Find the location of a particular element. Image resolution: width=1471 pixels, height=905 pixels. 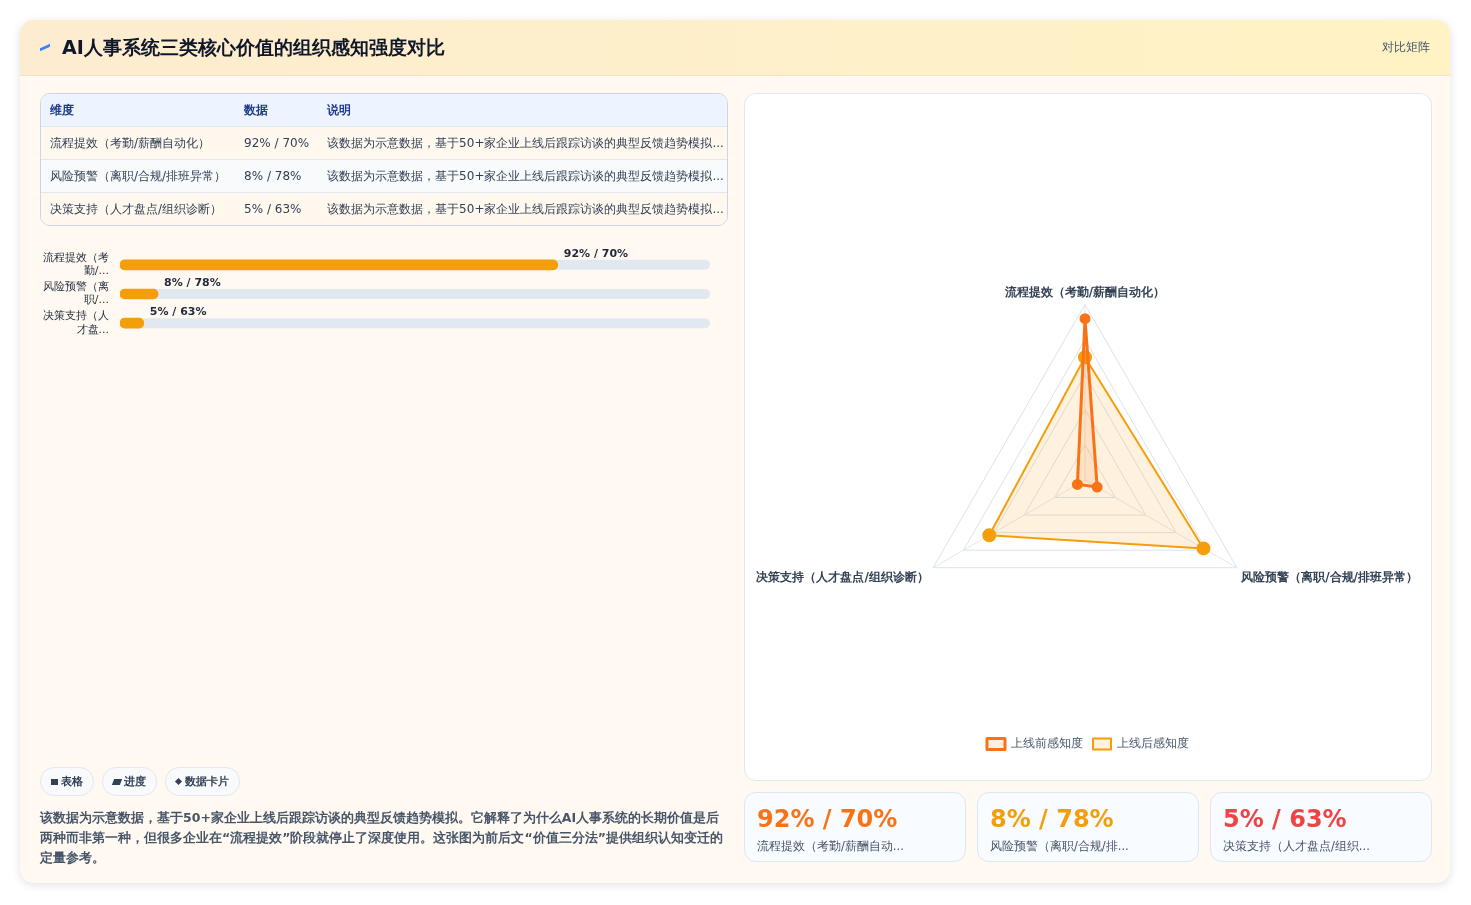

spoke-label: 决策支持（人才盘点/组织诊断） is located at coordinates (842, 576).